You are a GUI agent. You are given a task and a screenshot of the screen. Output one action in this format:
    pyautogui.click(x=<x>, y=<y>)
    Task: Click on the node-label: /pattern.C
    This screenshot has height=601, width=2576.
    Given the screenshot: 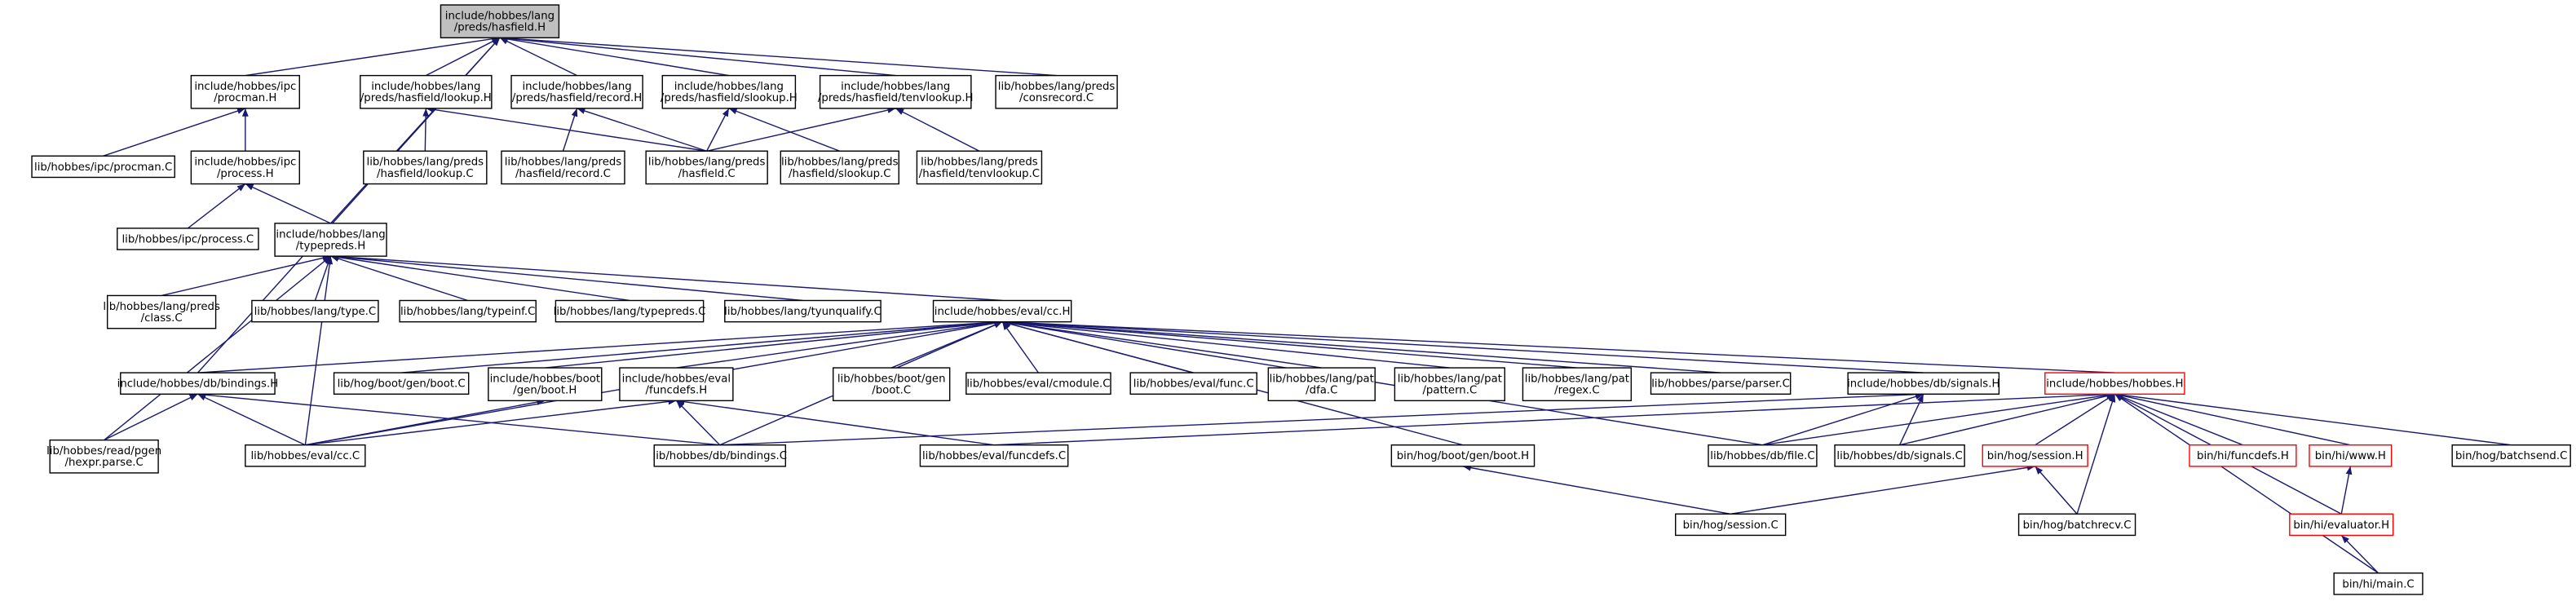 What is the action you would take?
    pyautogui.click(x=1449, y=391)
    